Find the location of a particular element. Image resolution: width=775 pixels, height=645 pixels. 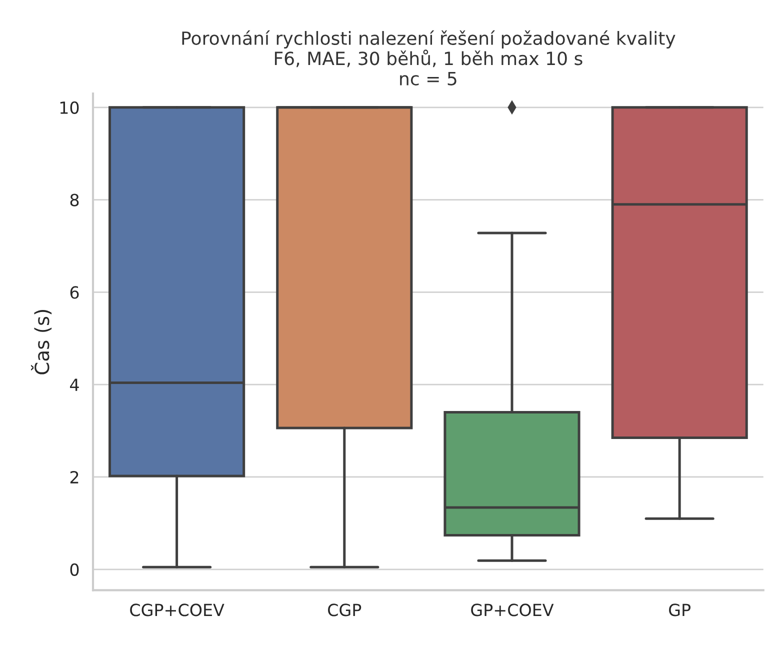

y-tick-label: 6 is located at coordinates (74, 292).